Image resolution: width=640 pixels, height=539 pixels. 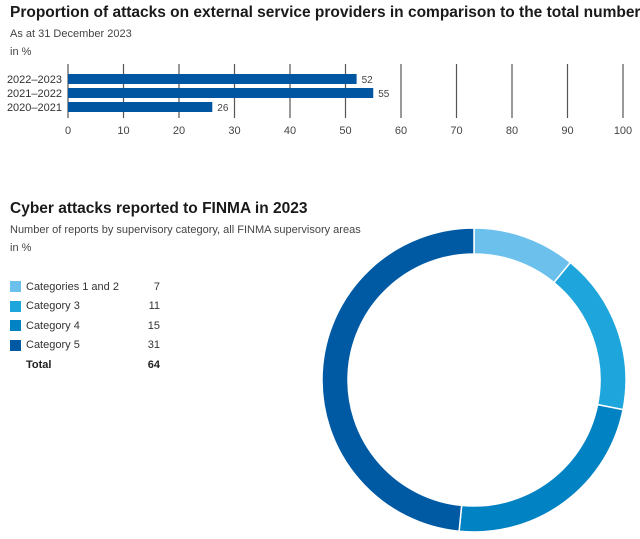 I want to click on x-tick-label: 60, so click(x=401, y=131).